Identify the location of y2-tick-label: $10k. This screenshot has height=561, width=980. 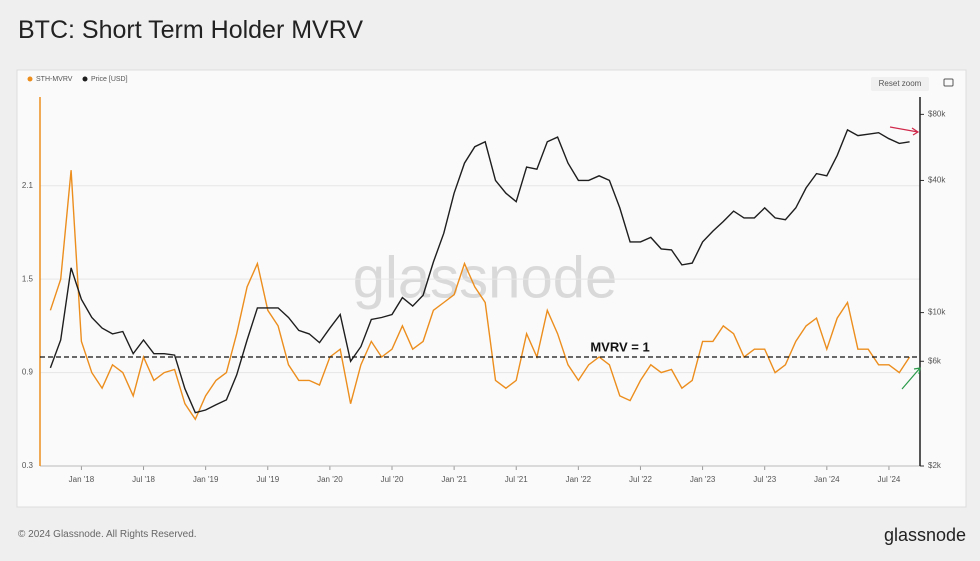
(937, 312).